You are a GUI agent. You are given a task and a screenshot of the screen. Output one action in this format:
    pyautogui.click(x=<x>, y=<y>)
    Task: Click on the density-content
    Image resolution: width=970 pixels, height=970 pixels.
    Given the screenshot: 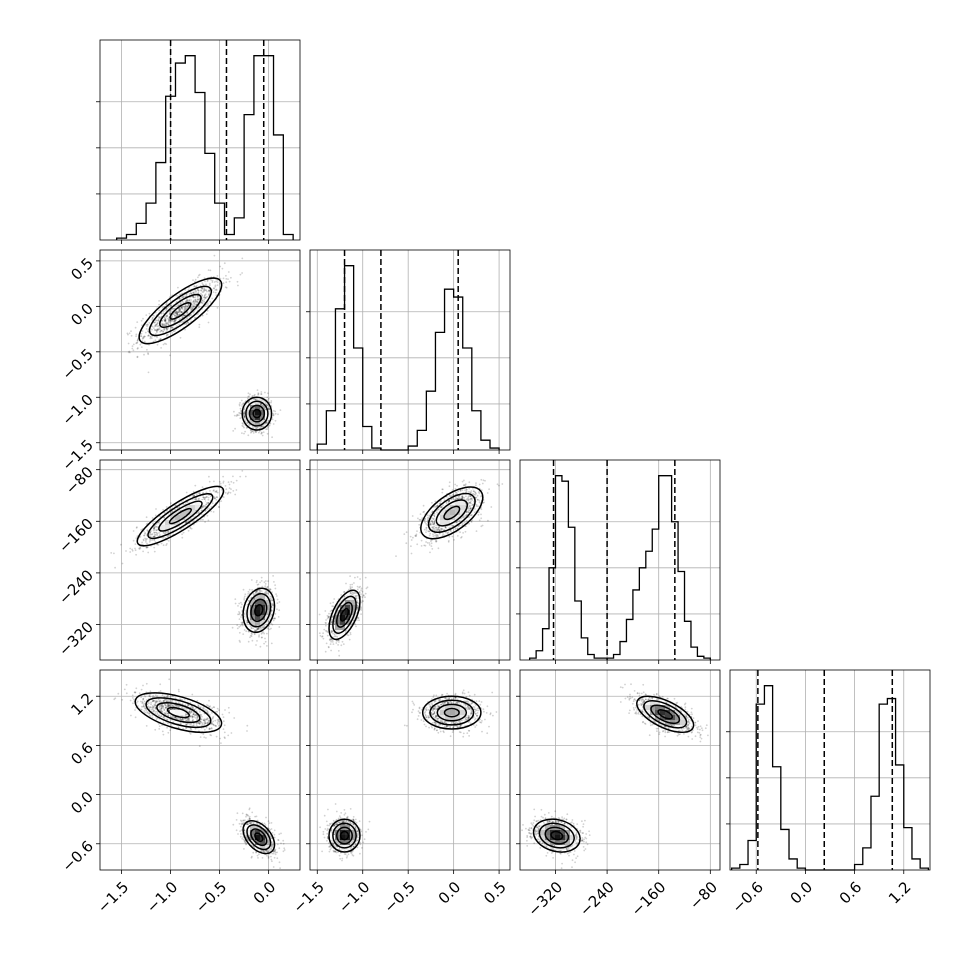 What is the action you would take?
    pyautogui.click(x=410, y=560)
    